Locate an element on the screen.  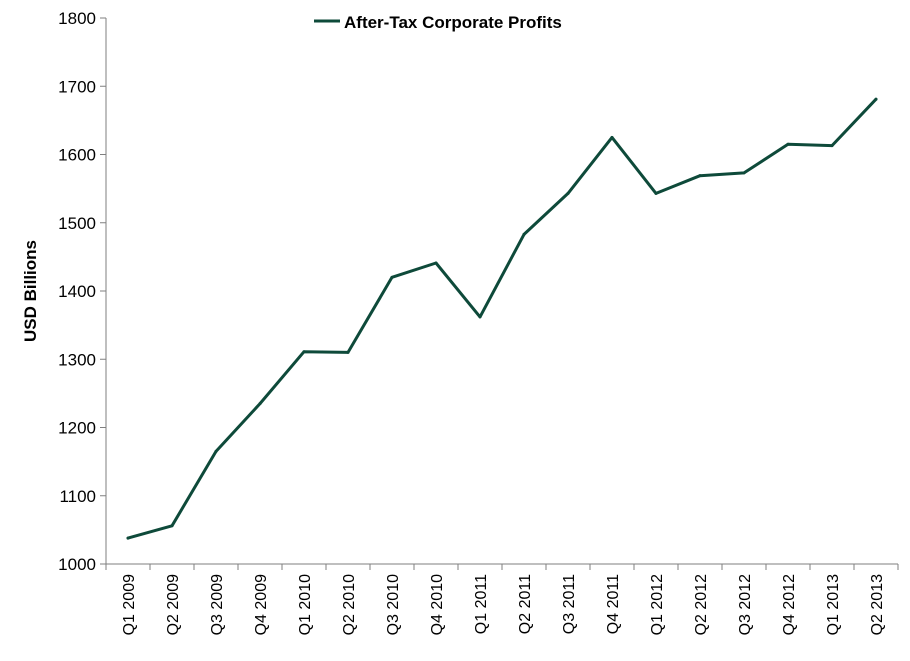
x-tick-label: Q4 2009 is located at coordinates (261, 604).